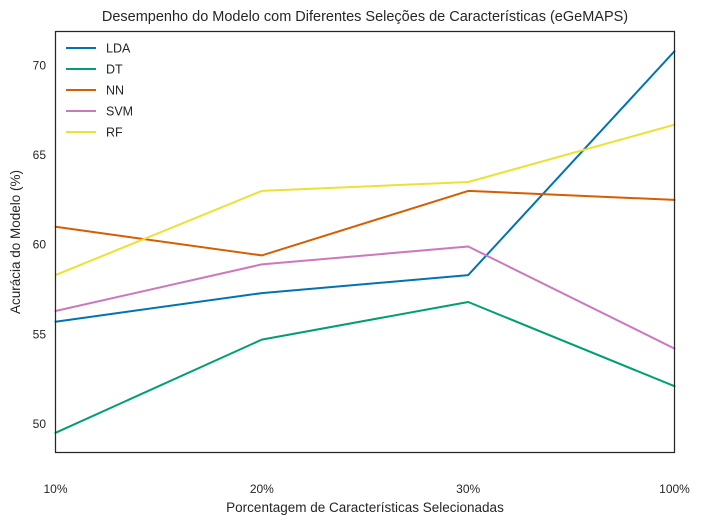 The width and height of the screenshot is (702, 525). Describe the element at coordinates (40, 66) in the screenshot. I see `y-tick-label: 70` at that location.